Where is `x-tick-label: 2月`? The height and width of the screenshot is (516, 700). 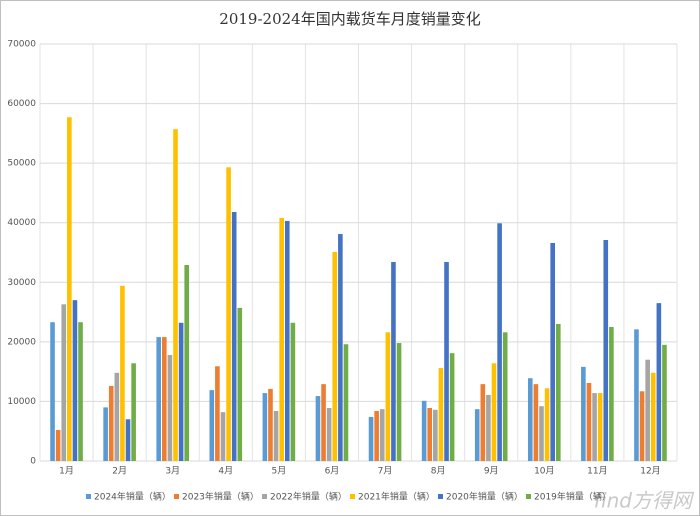 x-tick-label: 2月 is located at coordinates (119, 471).